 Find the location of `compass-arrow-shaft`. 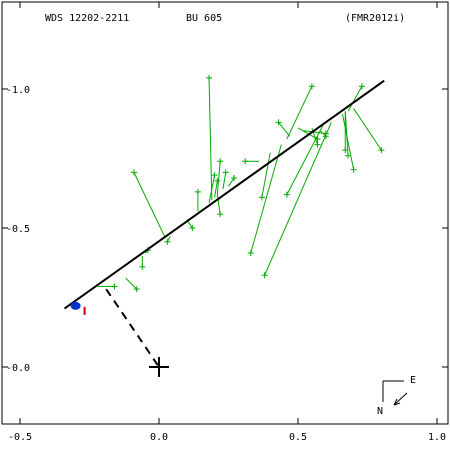

compass-arrow-shaft is located at coordinates (400, 399).